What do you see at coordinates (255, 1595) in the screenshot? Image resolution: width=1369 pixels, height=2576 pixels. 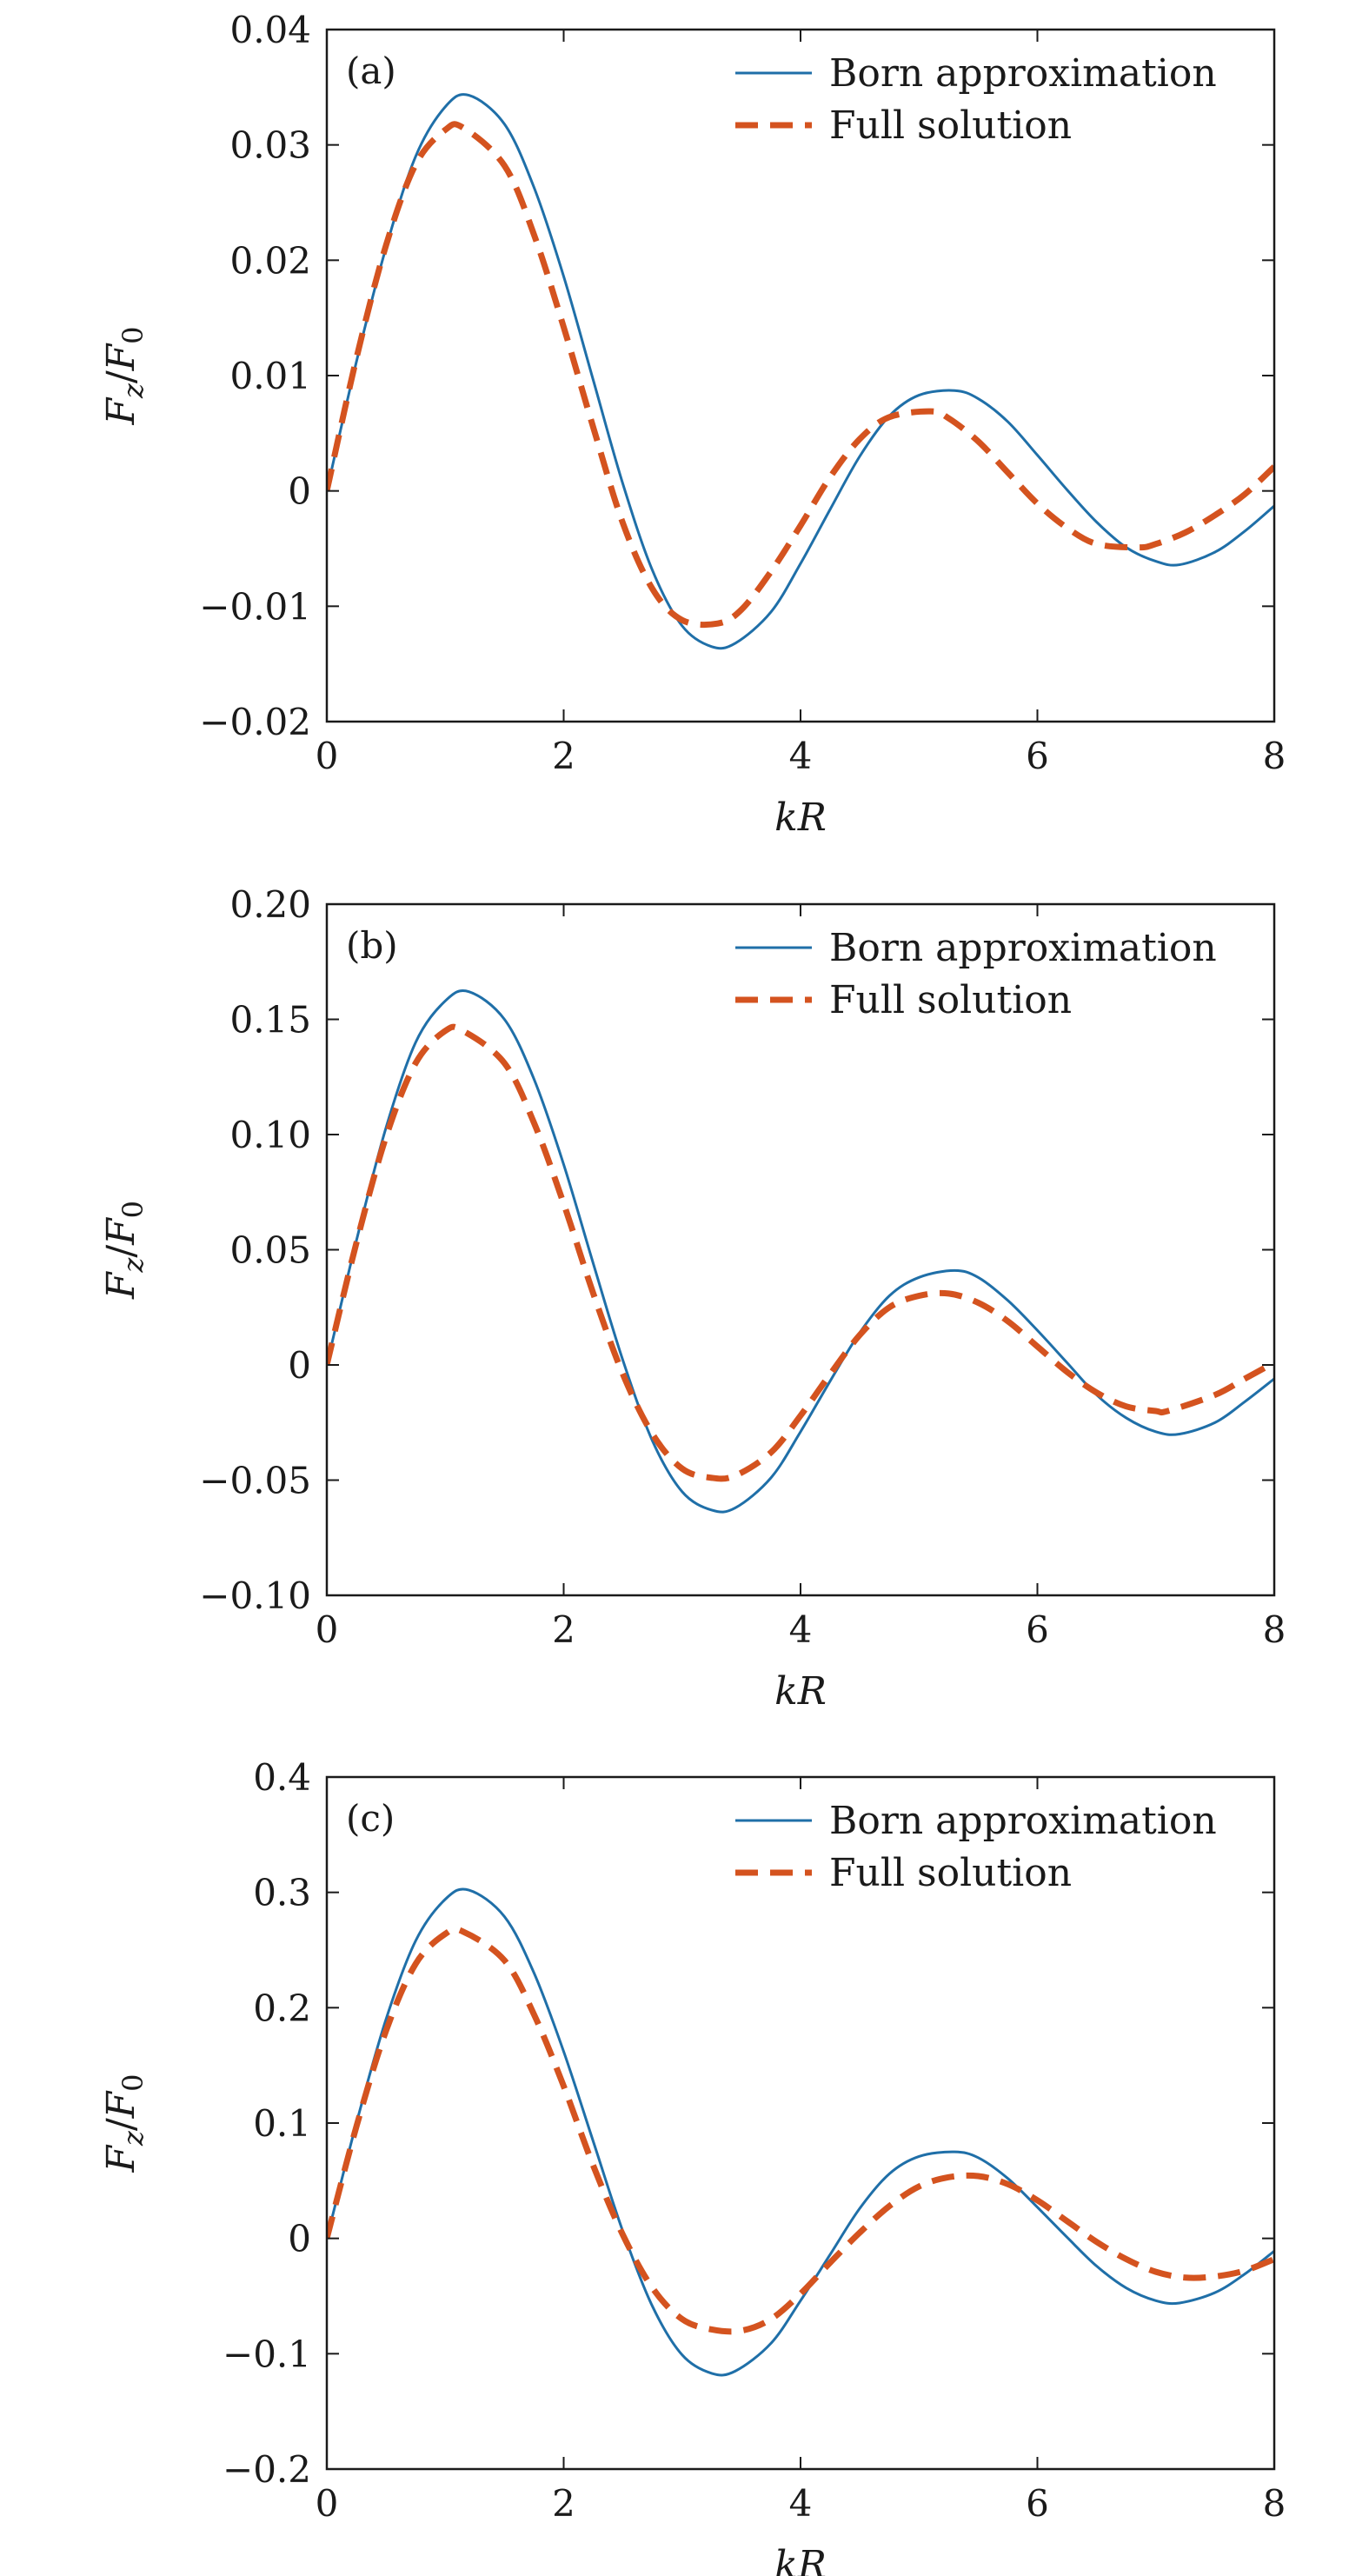 I see `y-tick-label: −0.10` at bounding box center [255, 1595].